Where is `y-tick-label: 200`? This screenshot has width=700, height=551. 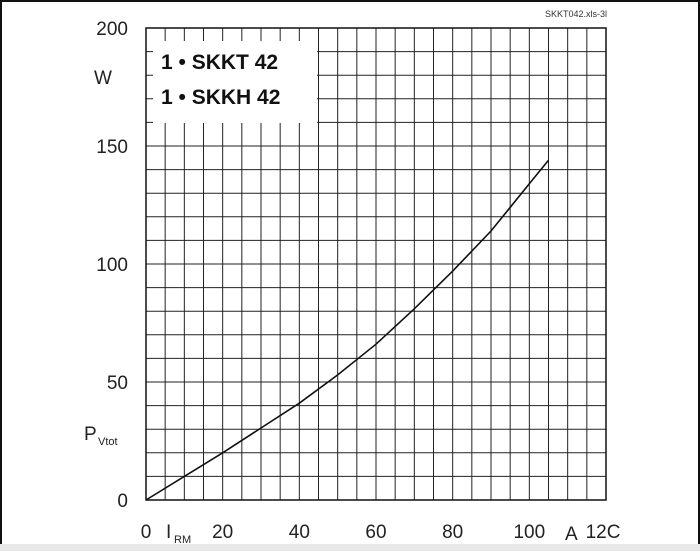 y-tick-label: 200 is located at coordinates (112, 29).